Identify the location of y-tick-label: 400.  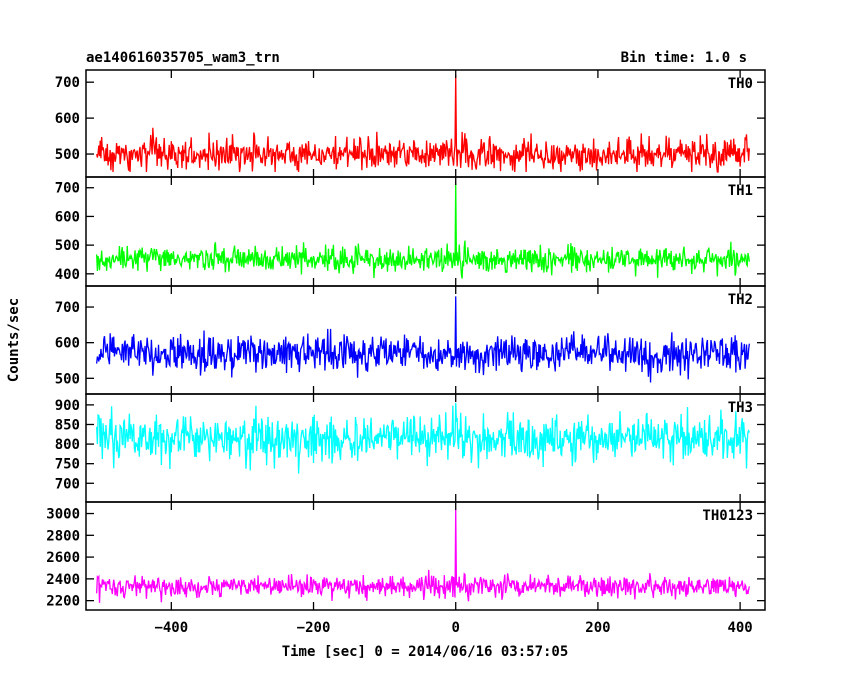
(67, 275).